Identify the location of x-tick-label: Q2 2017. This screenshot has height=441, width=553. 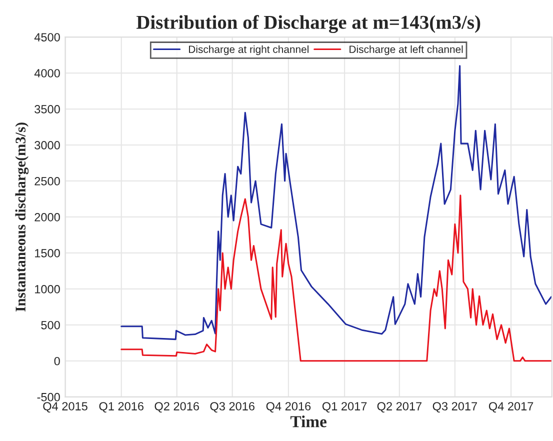
(399, 407).